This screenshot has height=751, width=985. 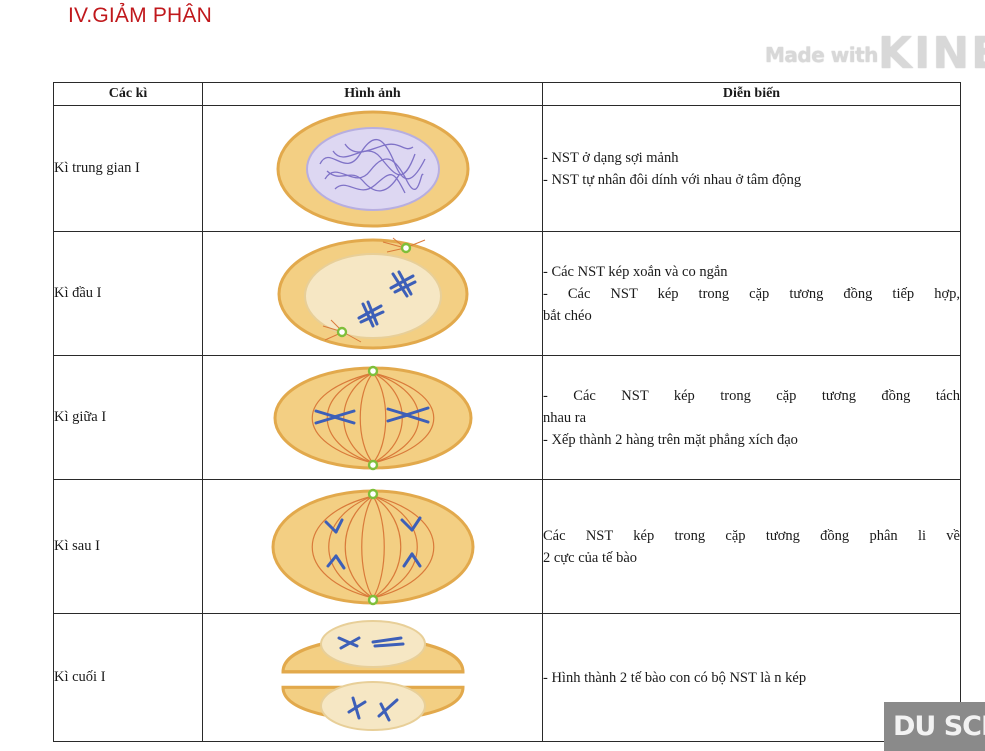 I want to click on stage-name: Kì giữa I, so click(x=128, y=417).